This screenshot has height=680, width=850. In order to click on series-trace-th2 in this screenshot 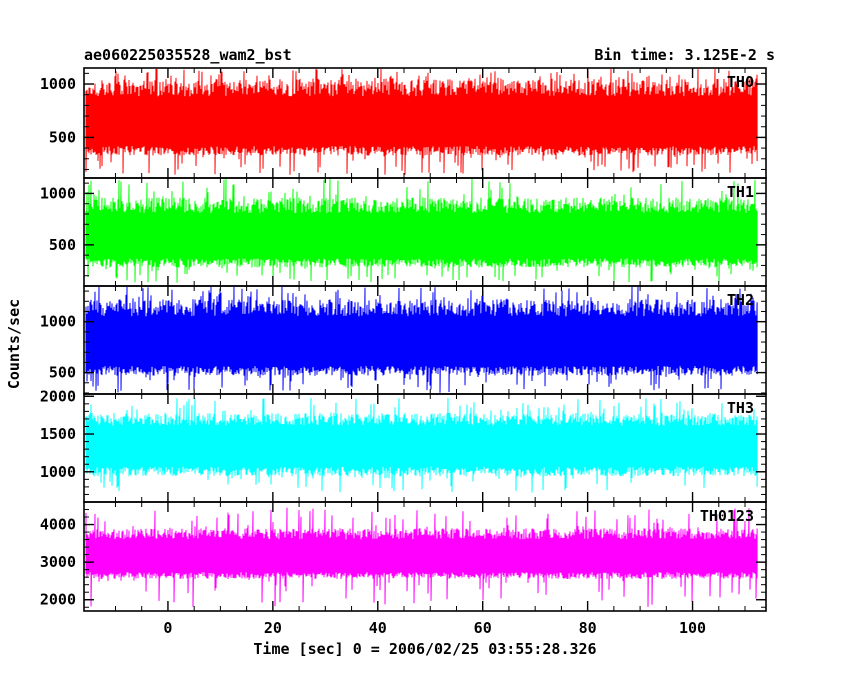, I will do `click(421, 339)`.